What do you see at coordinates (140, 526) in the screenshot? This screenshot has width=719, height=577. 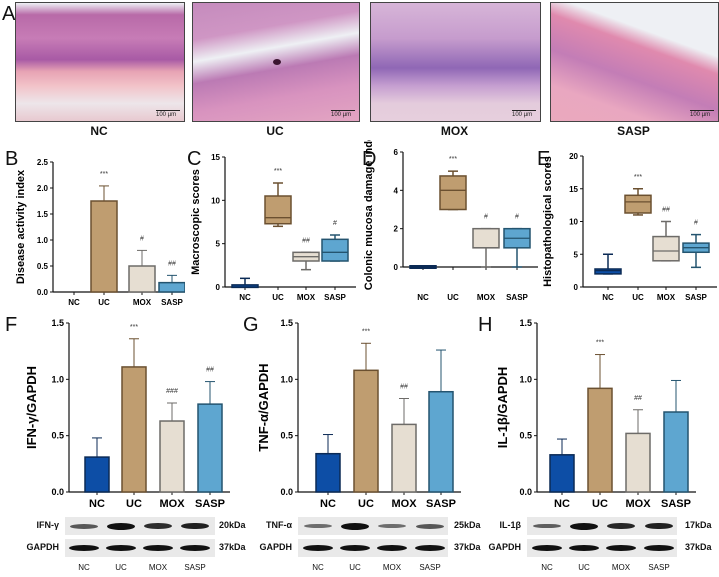 I see `blot-target-strip` at bounding box center [140, 526].